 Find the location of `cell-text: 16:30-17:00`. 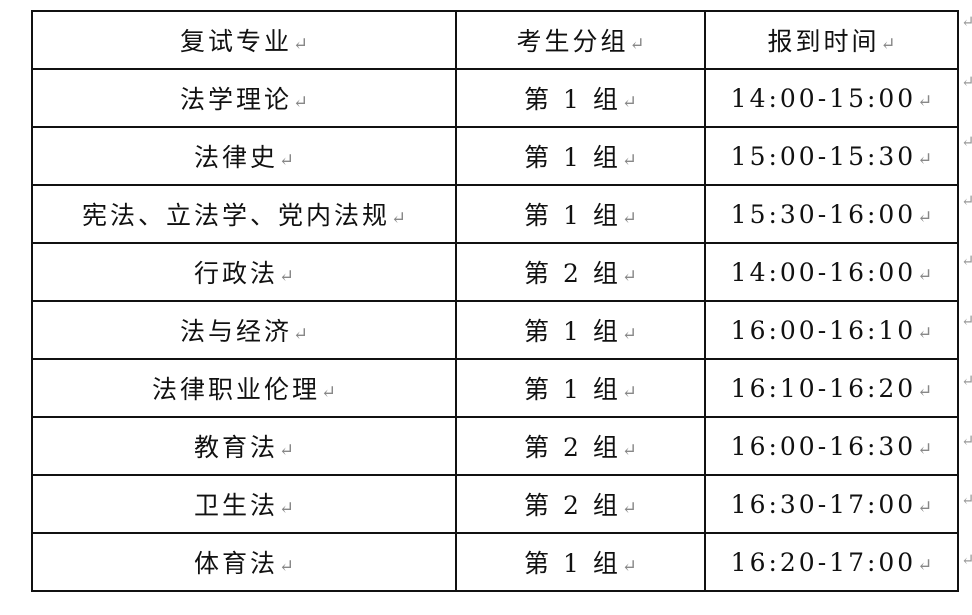

cell-text: 16:30-17:00 is located at coordinates (823, 504).